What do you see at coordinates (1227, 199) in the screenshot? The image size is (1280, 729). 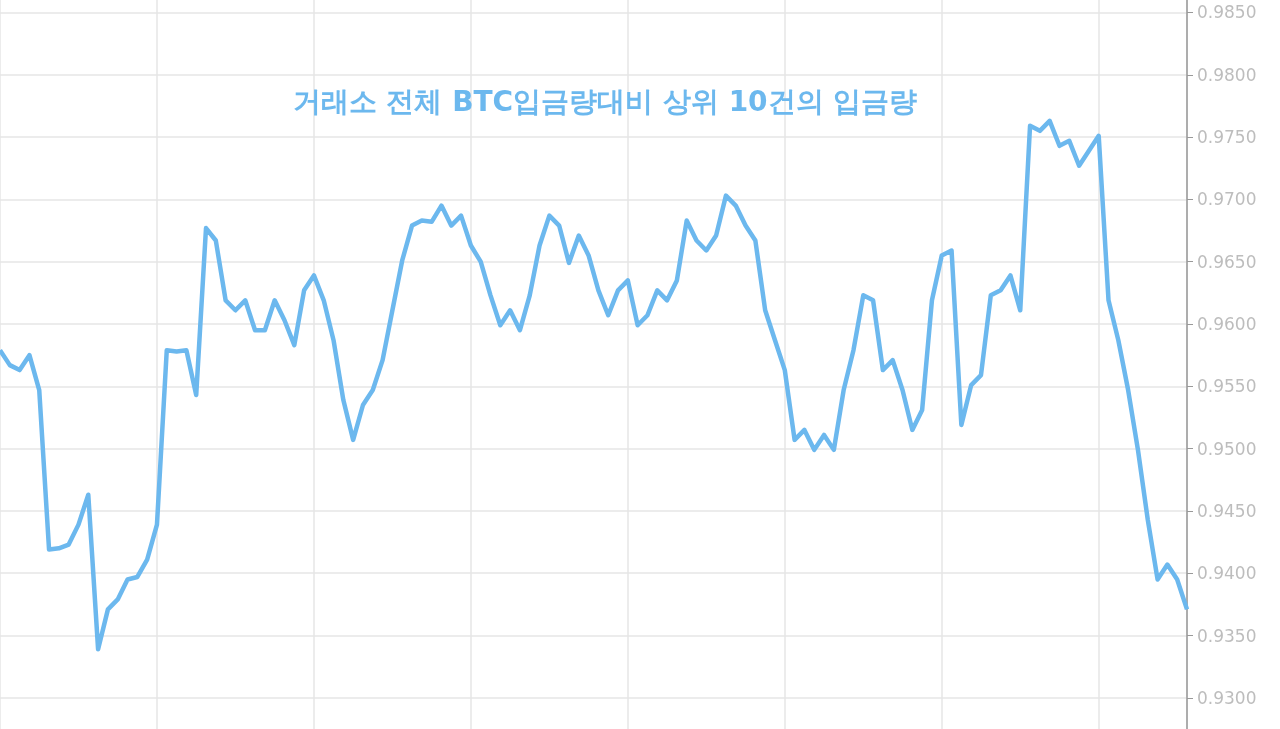 I see `y-tick-label: 0.9700` at bounding box center [1227, 199].